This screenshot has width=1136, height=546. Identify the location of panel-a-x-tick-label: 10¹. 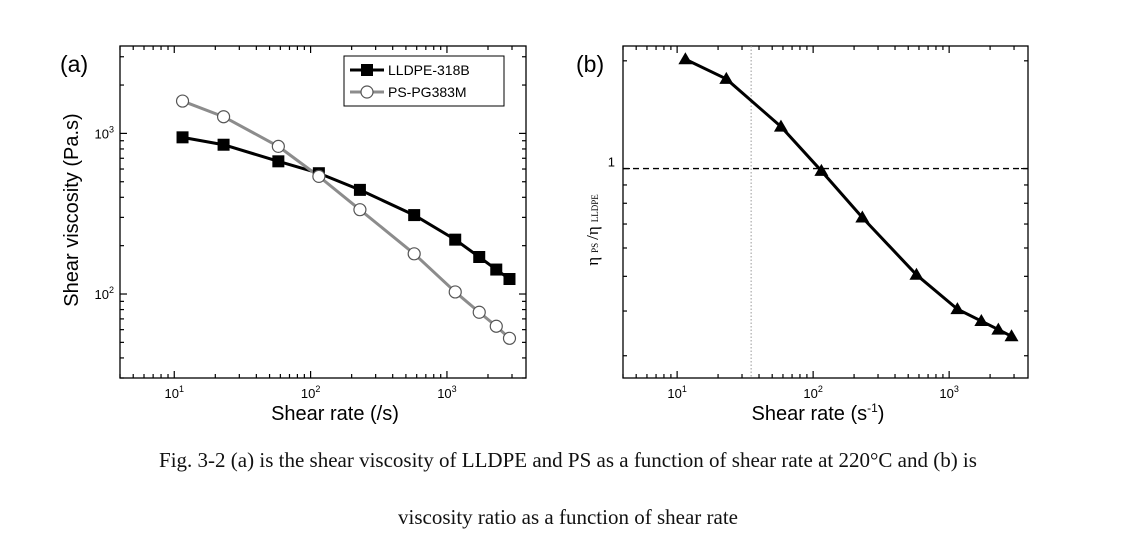
(174, 392).